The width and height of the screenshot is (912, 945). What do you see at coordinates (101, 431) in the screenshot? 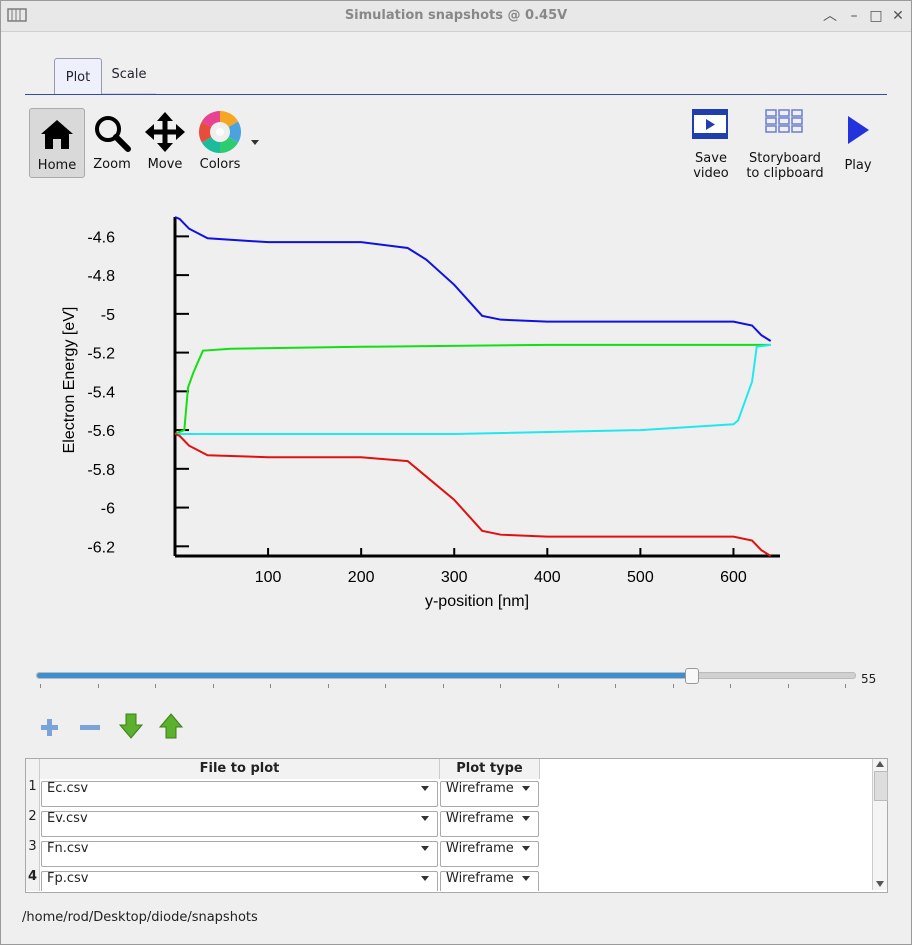
I see `y-tick-label: -5.6` at bounding box center [101, 431].